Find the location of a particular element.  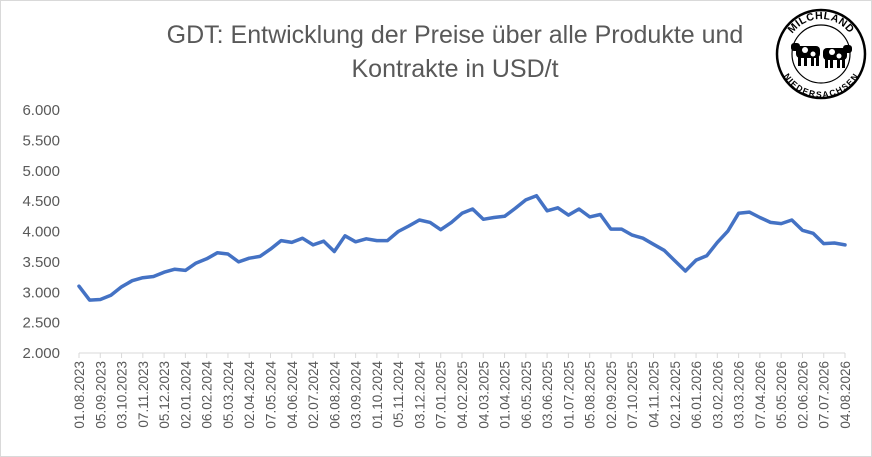

x-tick-label: 06.05.2025 is located at coordinates (526, 395).